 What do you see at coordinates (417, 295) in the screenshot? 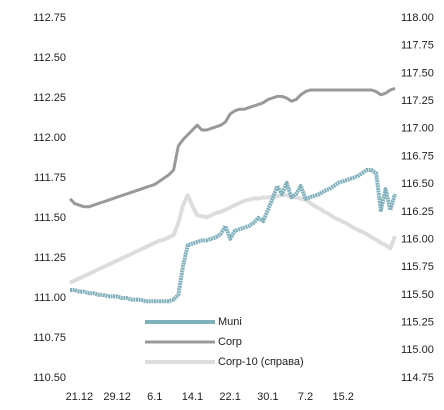
I see `y2-tick-label: 115.50` at bounding box center [417, 295].